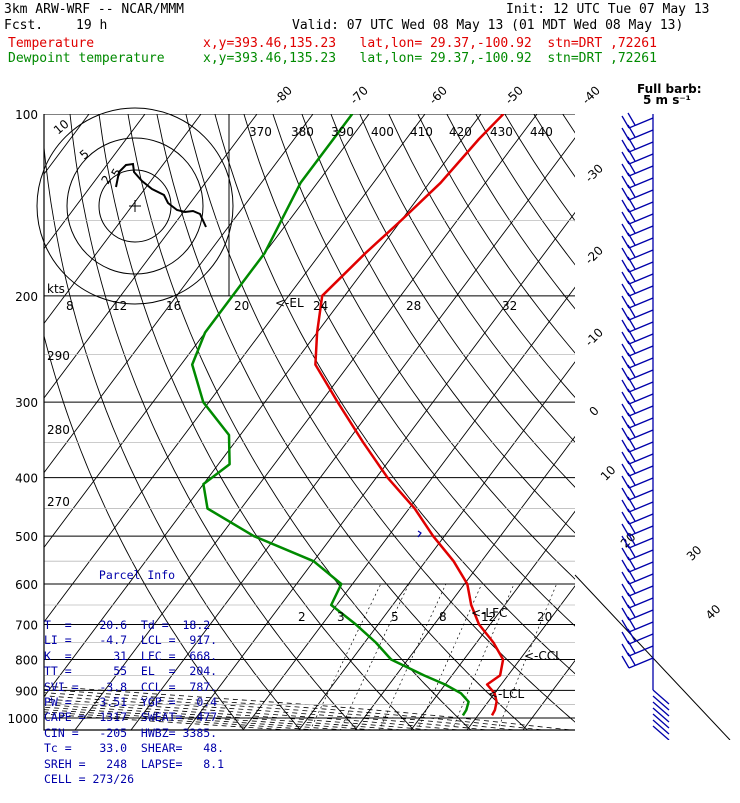 This screenshot has height=803, width=740. What do you see at coordinates (295, 709) in the screenshot?
I see `moist-adiabat` at bounding box center [295, 709].